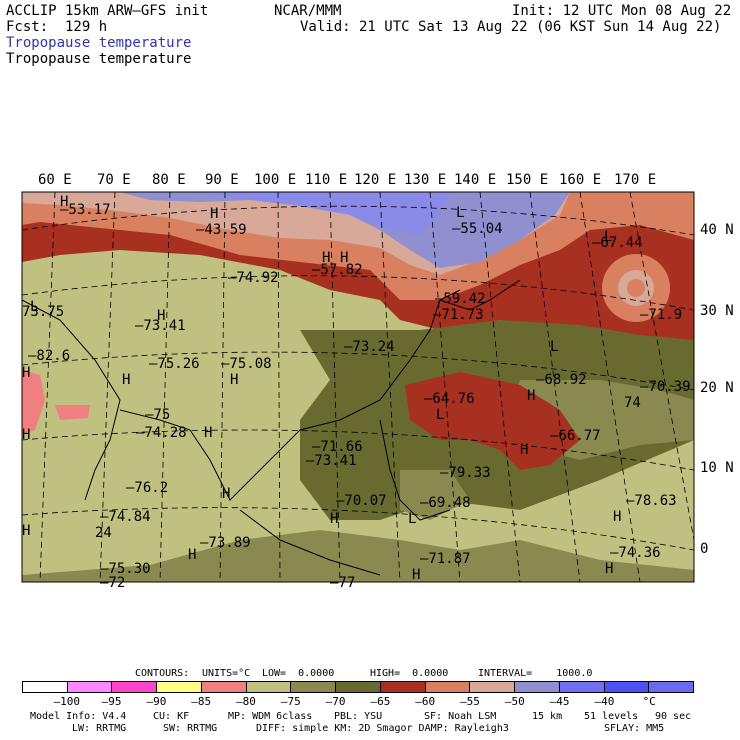 This screenshot has width=740, height=740. I want to click on latitude-label: 0, so click(704, 549).